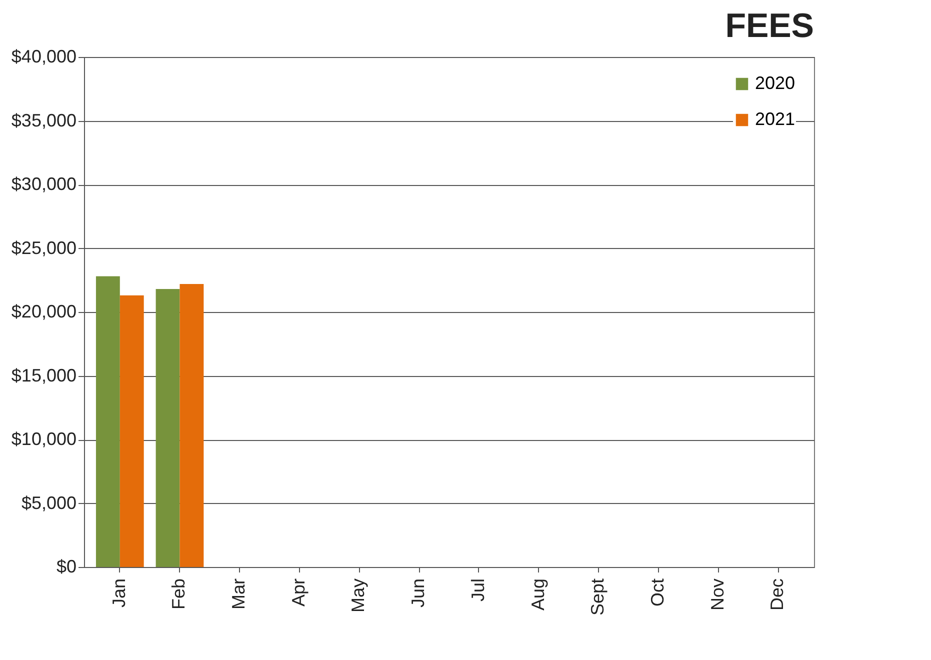 The height and width of the screenshot is (660, 931). What do you see at coordinates (418, 593) in the screenshot?
I see `x-tick-label: Jun` at bounding box center [418, 593].